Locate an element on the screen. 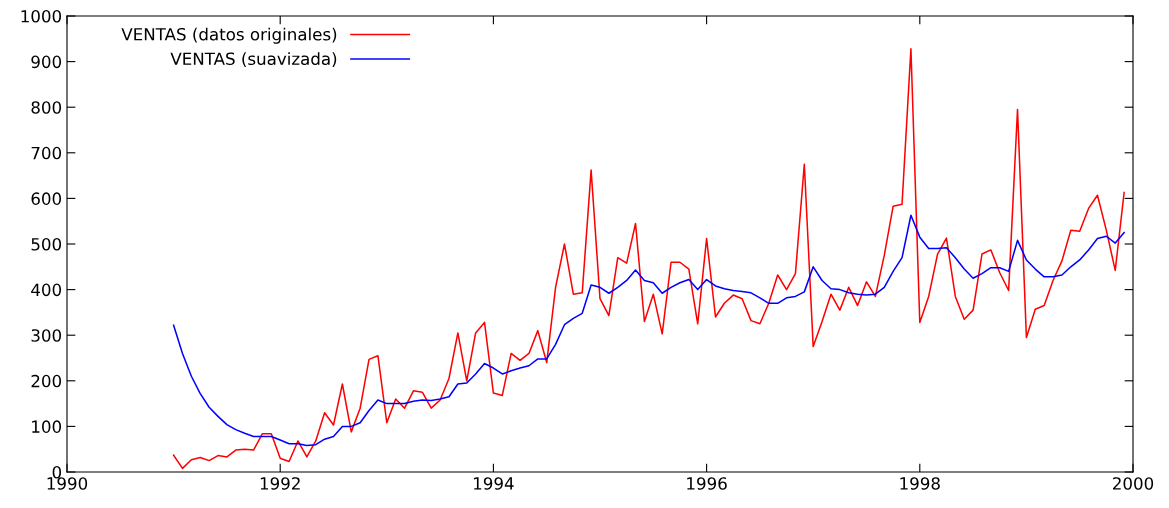 Image resolution: width=1169 pixels, height=508 pixels. y-tick-label: 800 is located at coordinates (46, 107).